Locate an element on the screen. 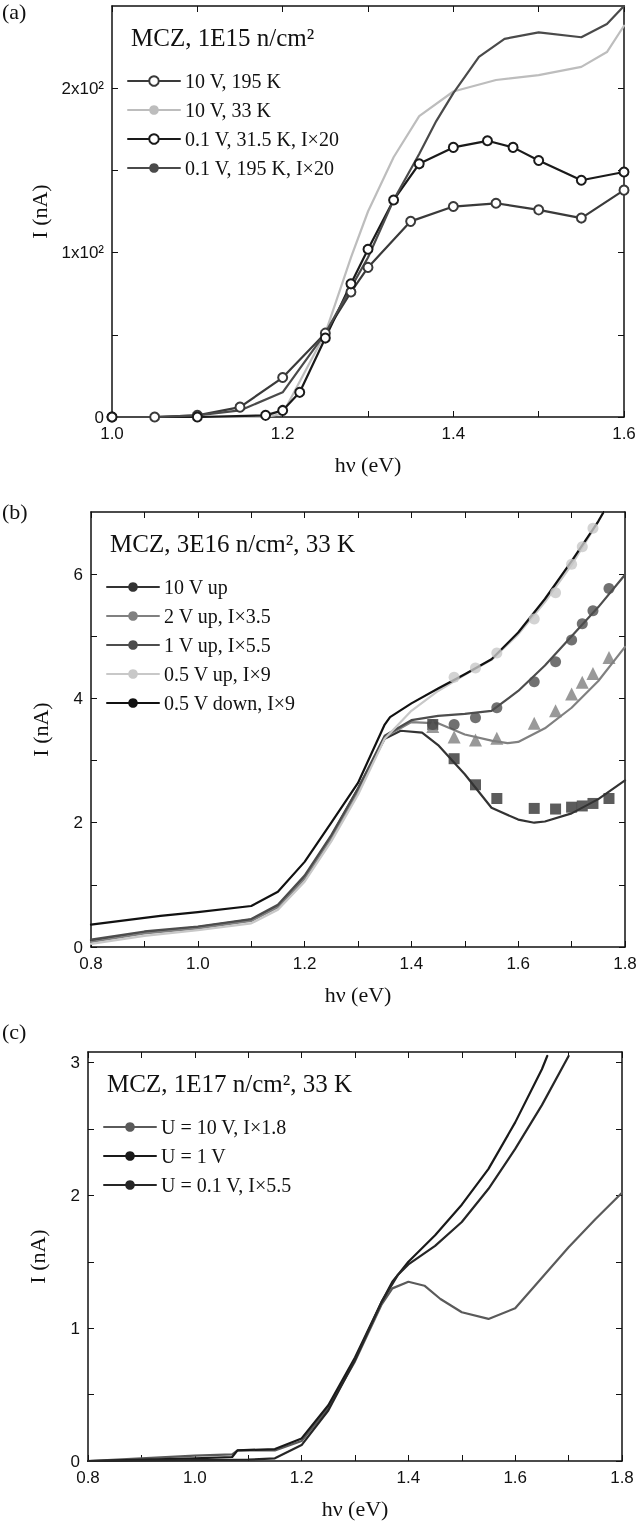 The height and width of the screenshot is (1530, 643). text: (b) is located at coordinates (15, 511).